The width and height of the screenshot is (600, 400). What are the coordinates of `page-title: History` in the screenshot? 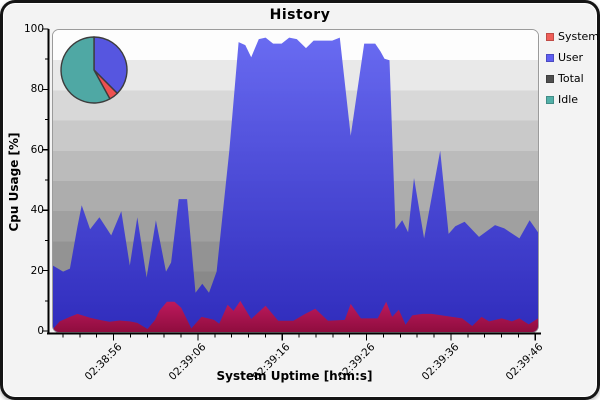 It's located at (300, 15).